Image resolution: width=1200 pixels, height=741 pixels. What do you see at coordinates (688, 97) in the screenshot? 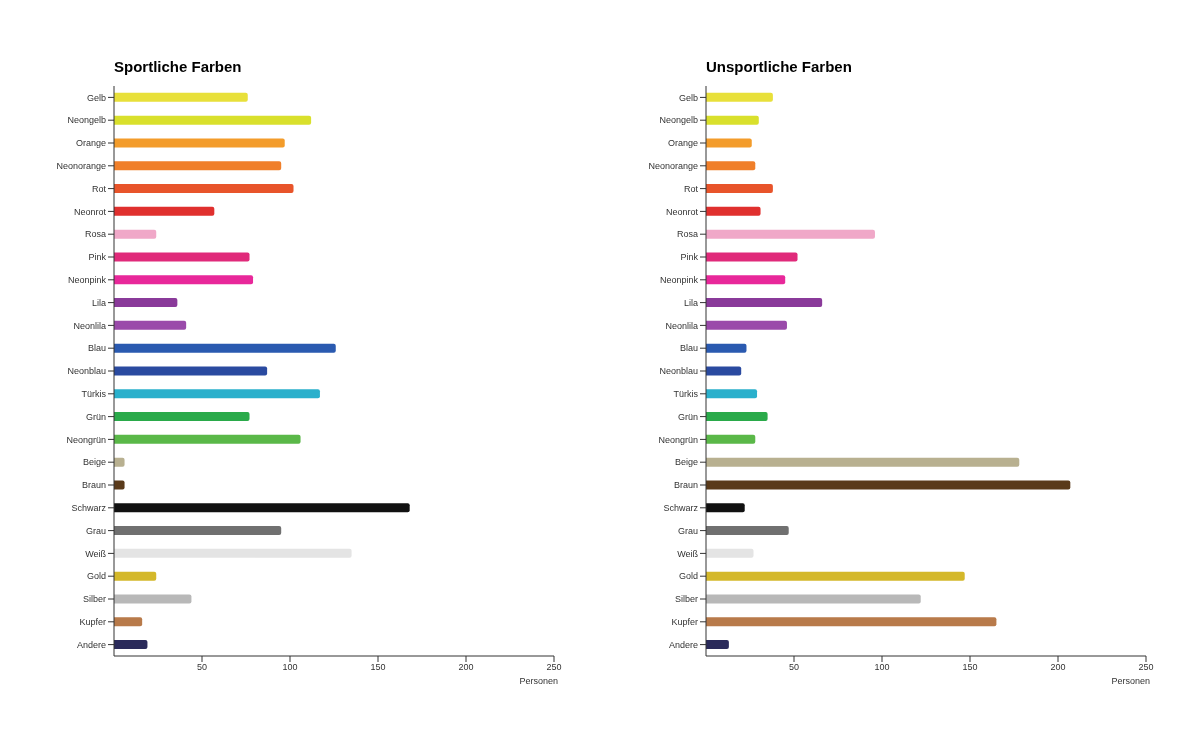
I see `y-tick-label: Gelb` at bounding box center [688, 97].